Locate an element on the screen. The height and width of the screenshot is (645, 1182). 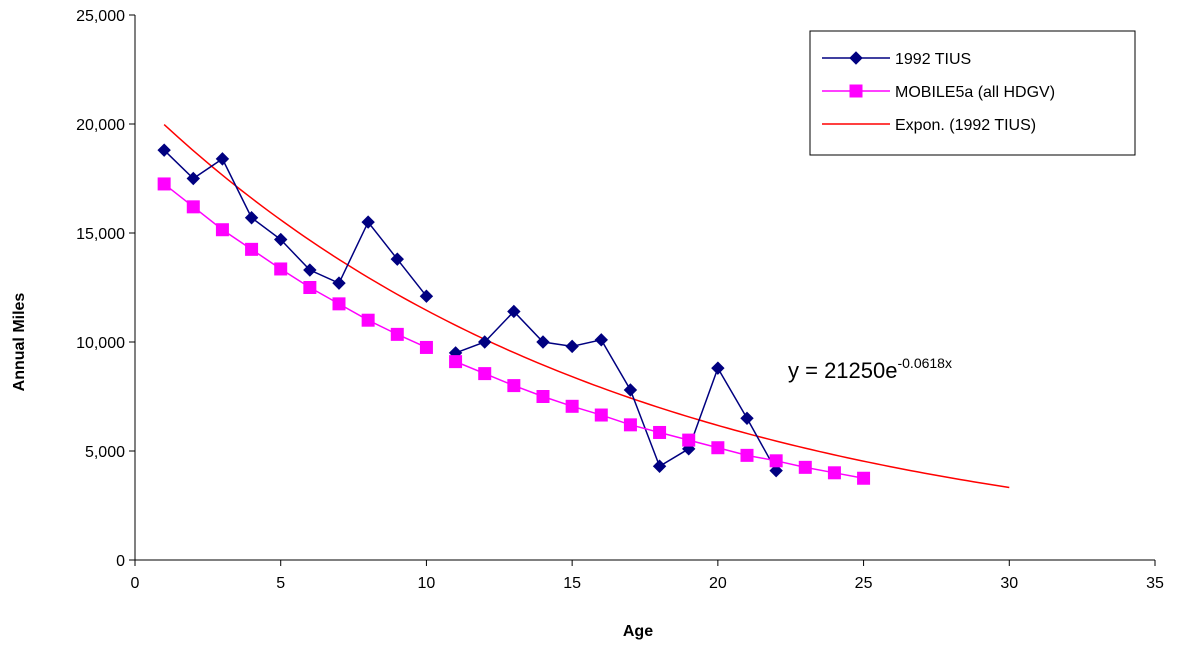
x-tick-label: 5 is located at coordinates (280, 583).